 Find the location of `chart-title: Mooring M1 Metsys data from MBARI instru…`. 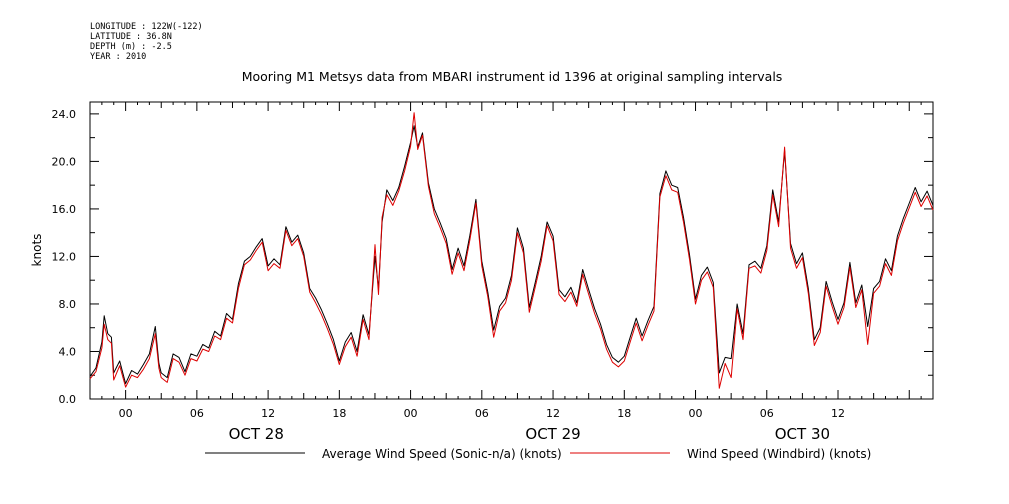

chart-title: Mooring M1 Metsys data from MBARI instru… is located at coordinates (512, 76).